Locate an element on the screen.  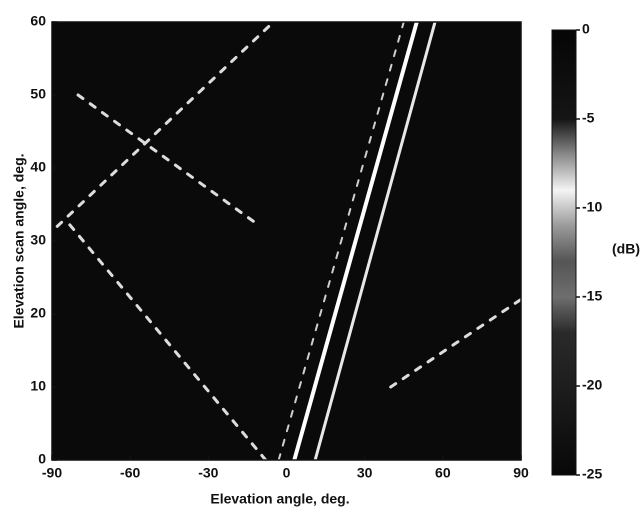
x-tick-label: 0 is located at coordinates (287, 473).